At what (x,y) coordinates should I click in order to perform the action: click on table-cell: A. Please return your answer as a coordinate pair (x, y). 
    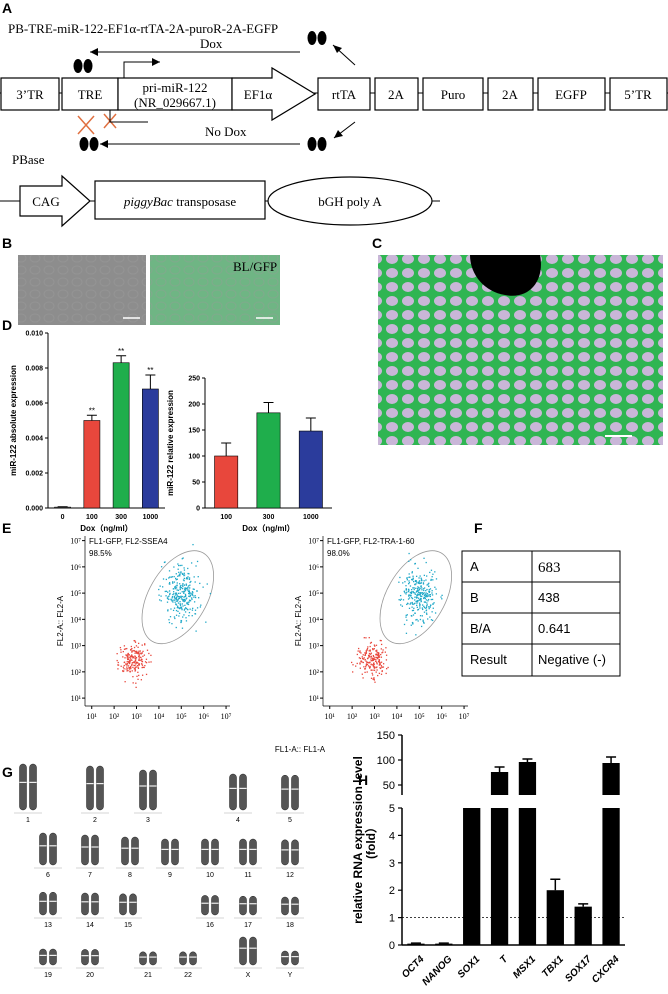
    Looking at the image, I should click on (474, 566).